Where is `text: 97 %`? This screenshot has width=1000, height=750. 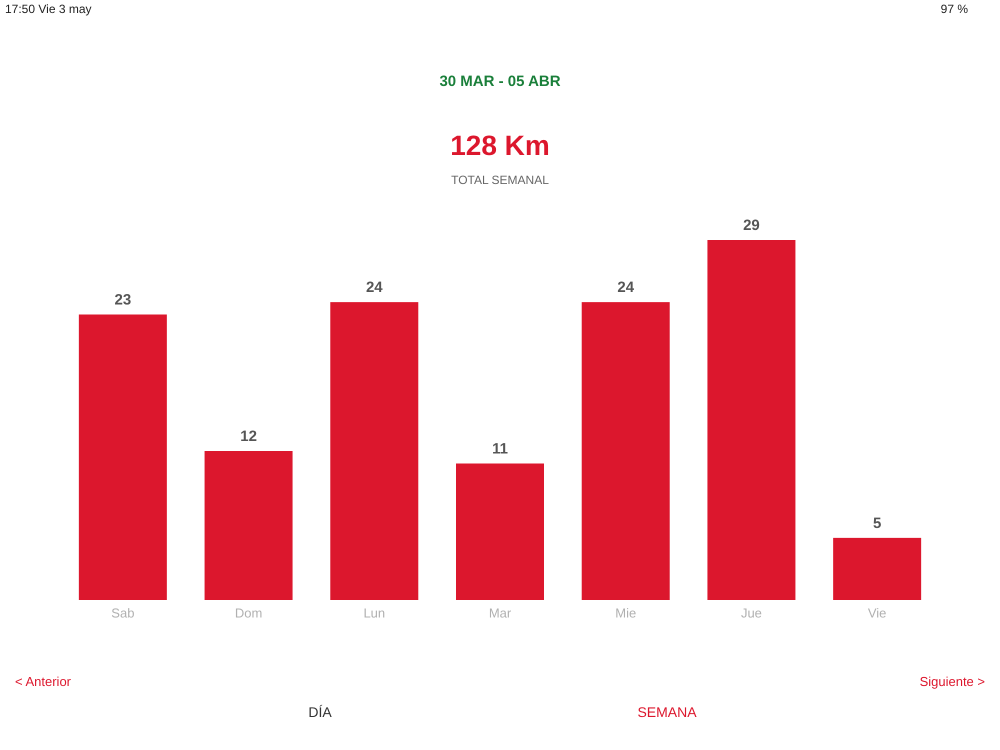 text: 97 % is located at coordinates (954, 9).